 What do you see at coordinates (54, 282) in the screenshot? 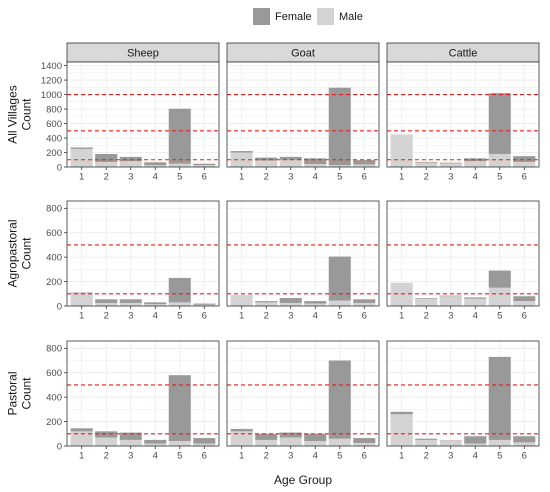
I see `y-tick-label: 200` at bounding box center [54, 282].